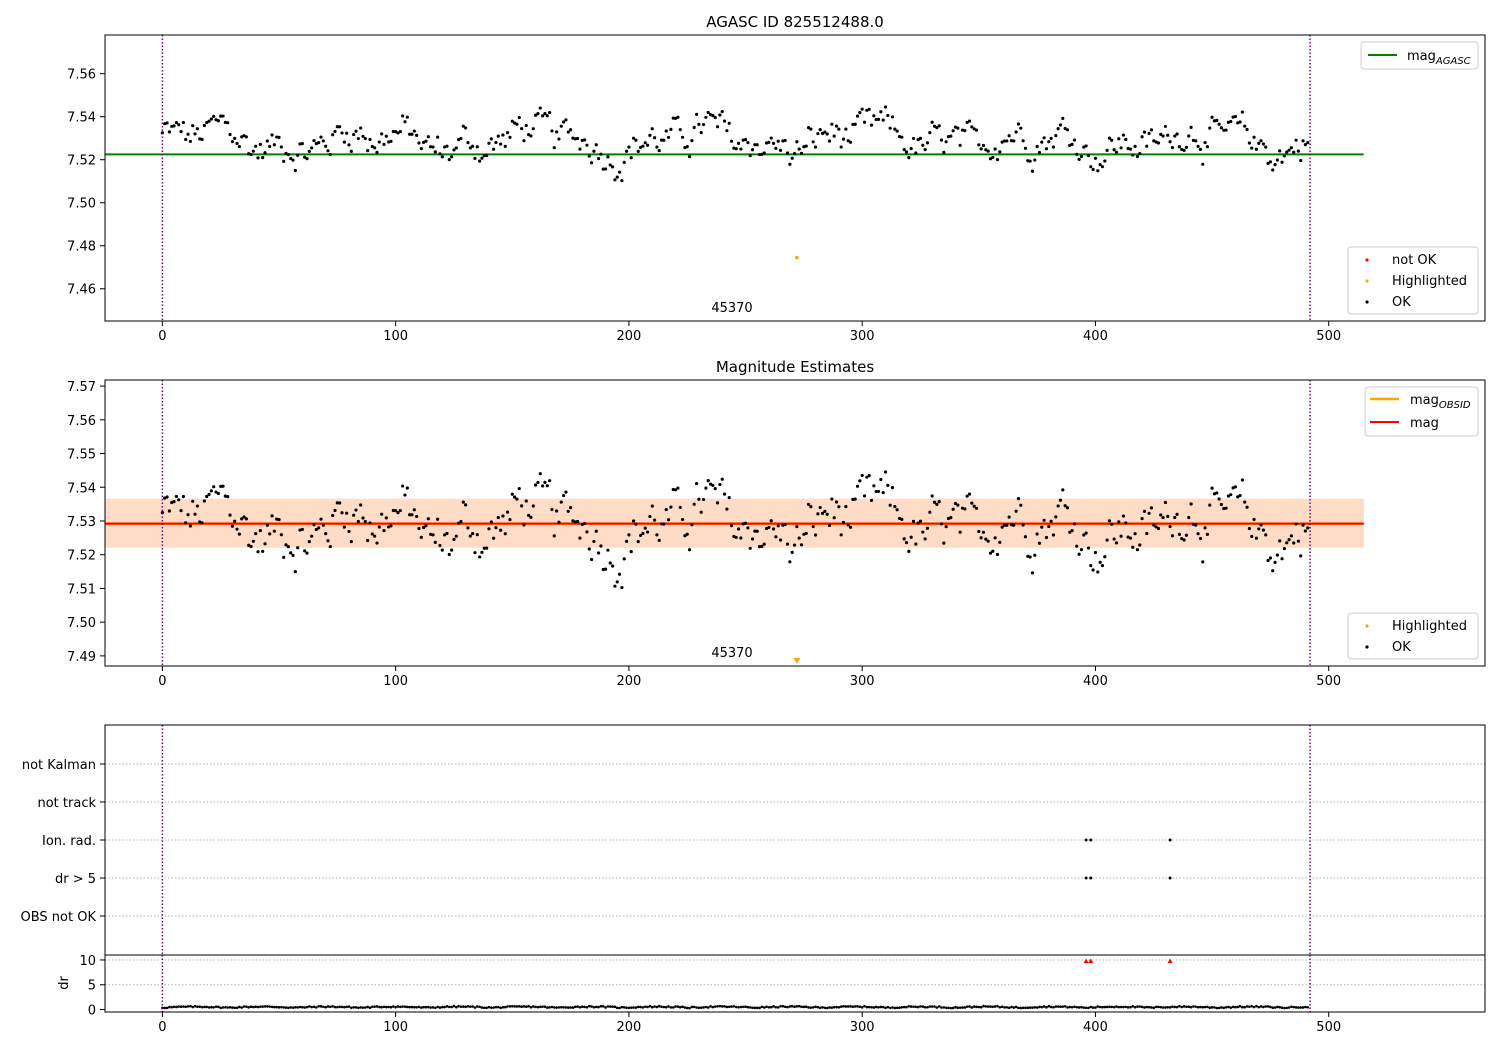 This screenshot has width=1500, height=1050. I want to click on agasc-ytick-label-2: 7.50, so click(81, 204).